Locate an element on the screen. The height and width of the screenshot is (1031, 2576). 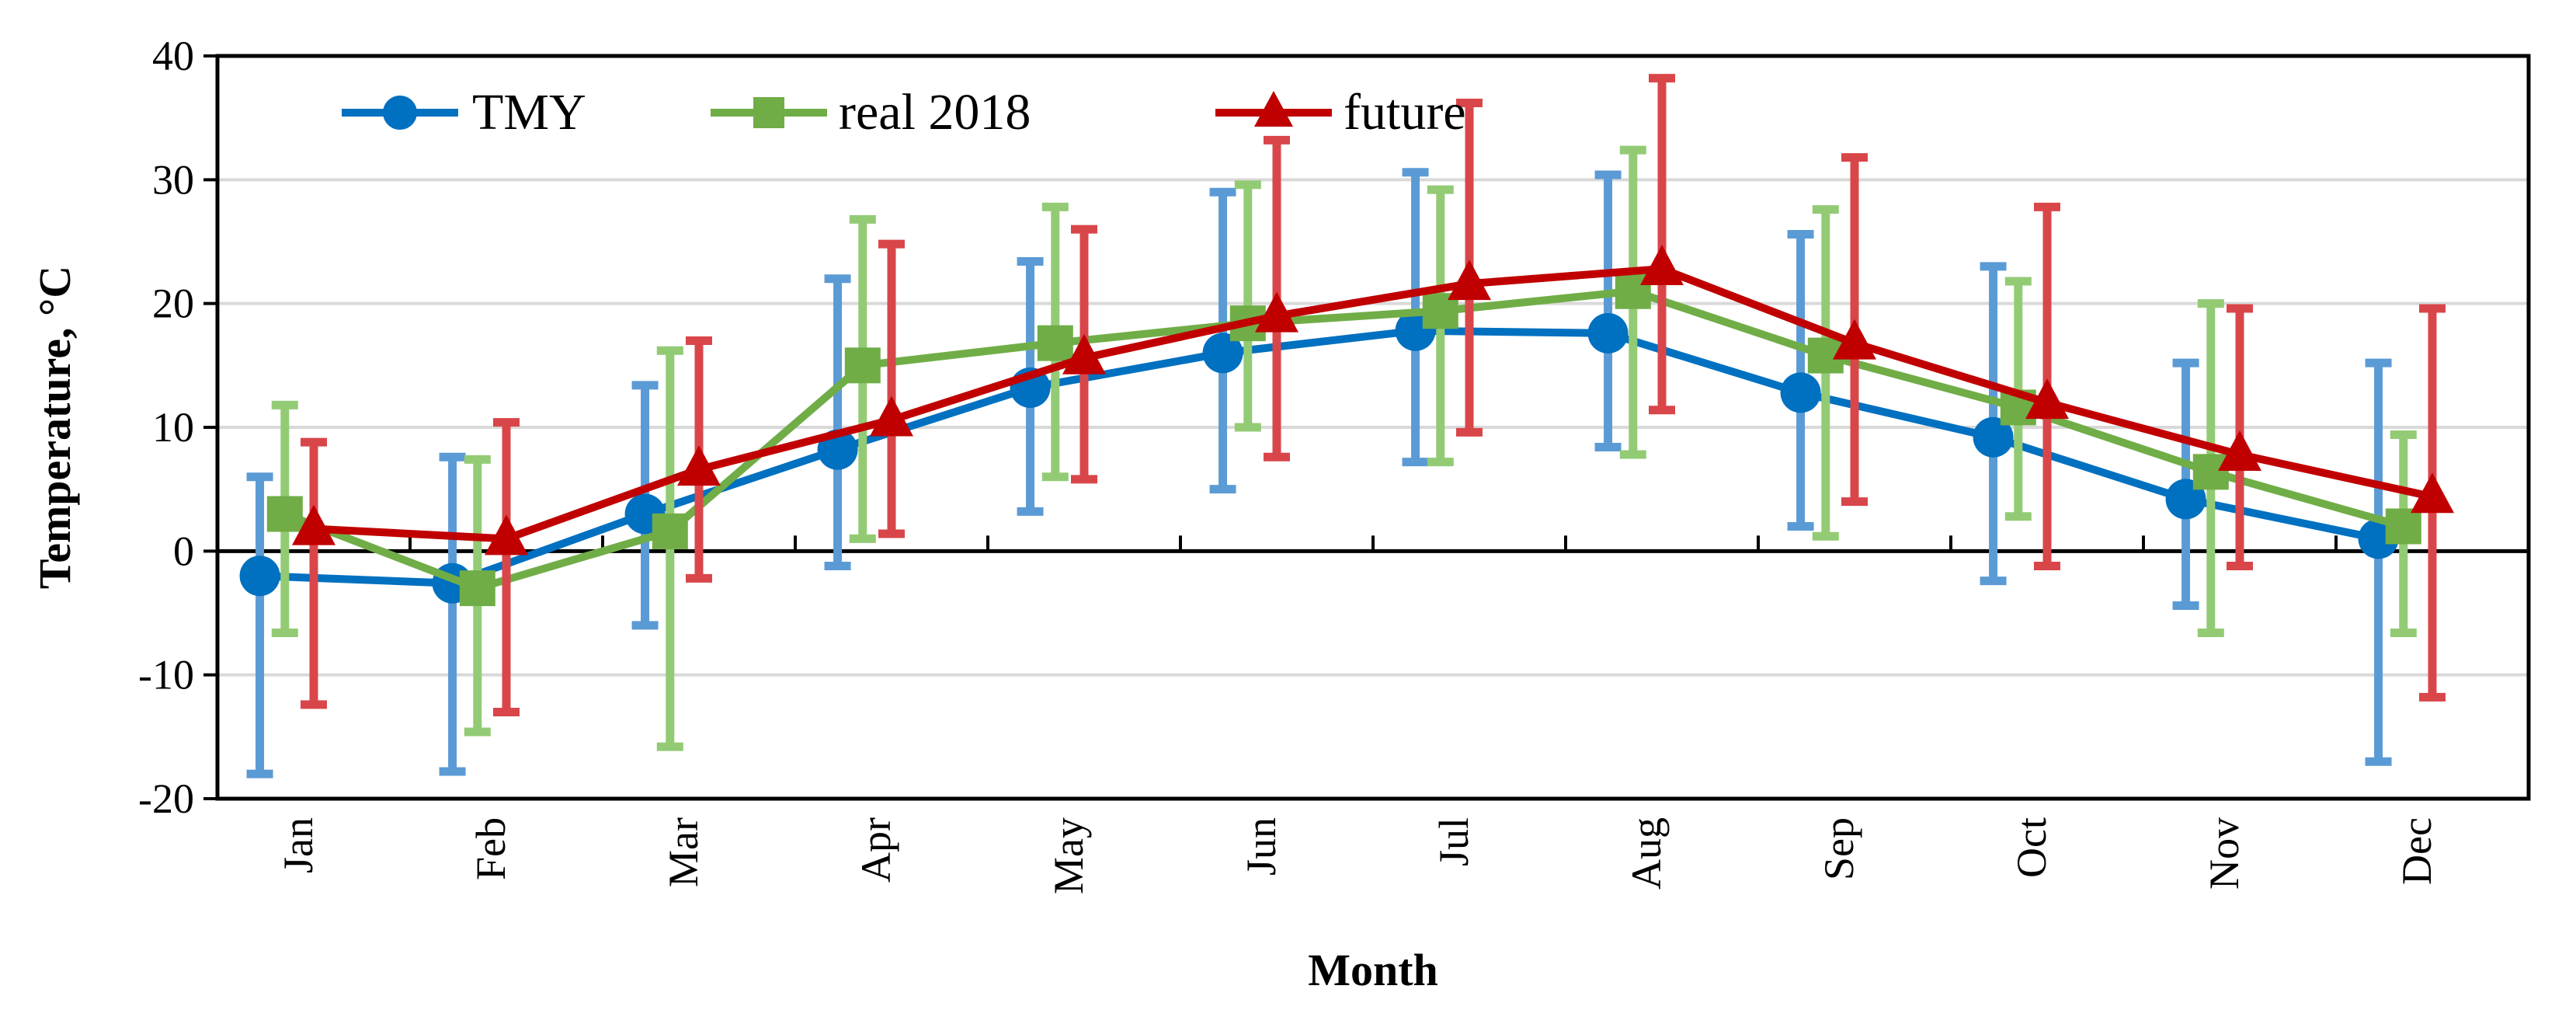
legend-item-tmy: TMY is located at coordinates (464, 113).